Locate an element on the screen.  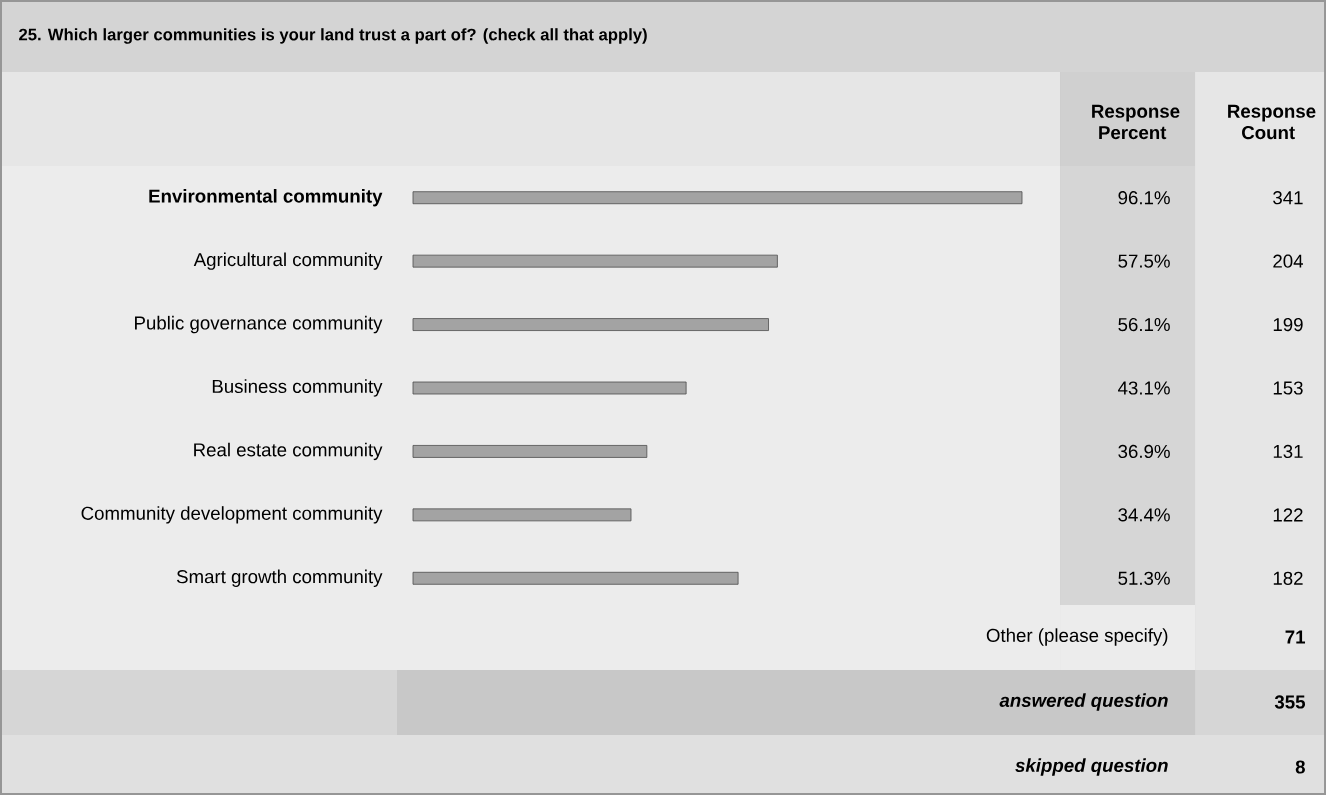
data-label: 34.4% is located at coordinates (1144, 515).